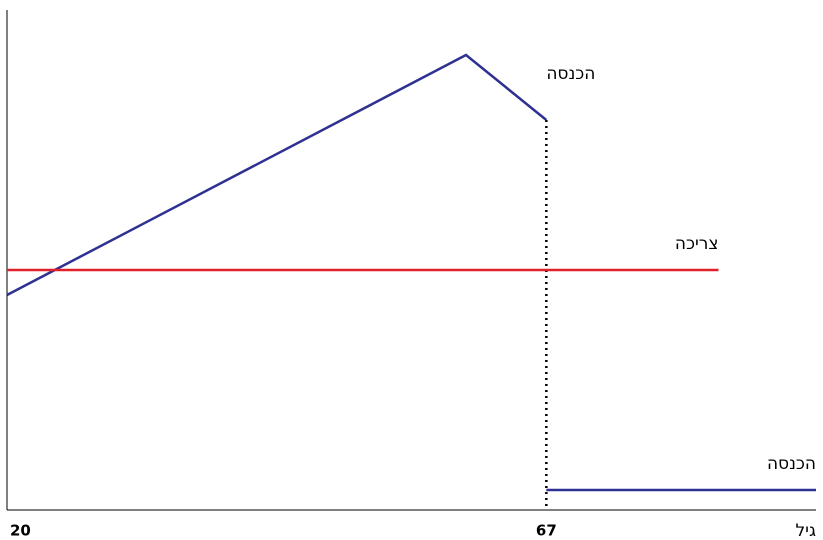 This screenshot has height=540, width=823. What do you see at coordinates (546, 531) in the screenshot?
I see `x-tick-label: 67` at bounding box center [546, 531].